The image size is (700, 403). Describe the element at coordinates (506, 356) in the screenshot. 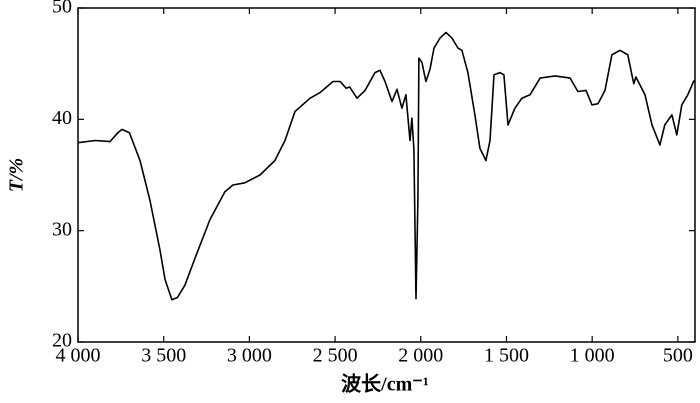

I see `x-tick-label: 1 500` at that location.